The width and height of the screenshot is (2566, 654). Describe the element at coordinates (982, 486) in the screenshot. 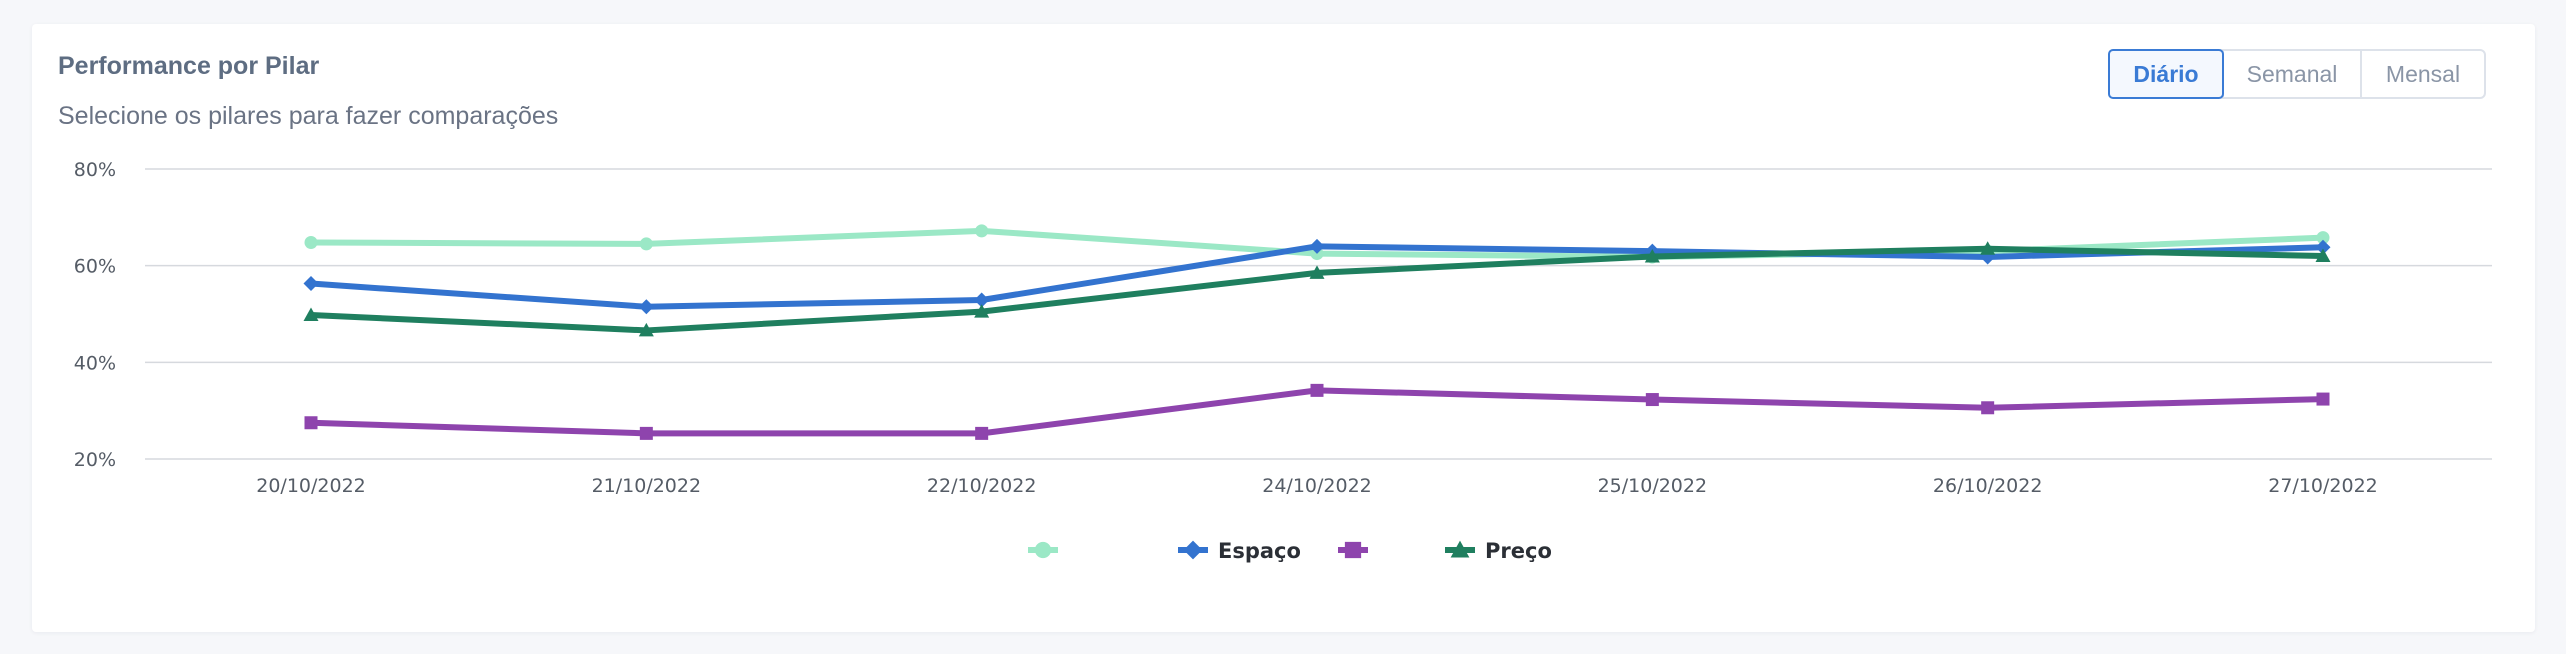

I see `x-tick-label: 22/10/2022` at that location.